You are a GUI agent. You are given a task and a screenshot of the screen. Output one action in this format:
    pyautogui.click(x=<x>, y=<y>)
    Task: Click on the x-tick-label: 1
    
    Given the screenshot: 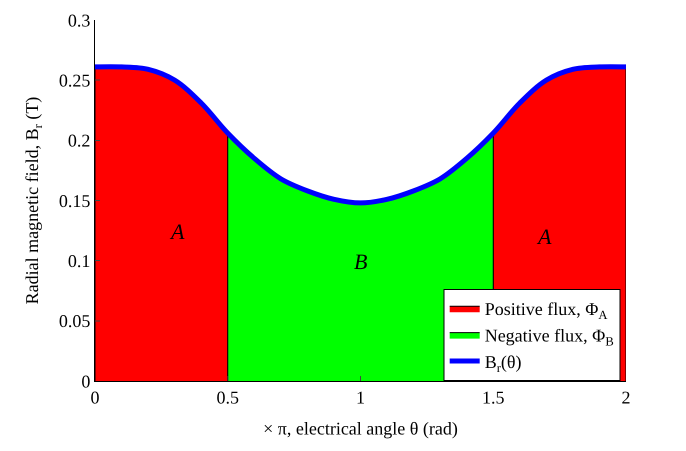 What is the action you would take?
    pyautogui.click(x=360, y=398)
    